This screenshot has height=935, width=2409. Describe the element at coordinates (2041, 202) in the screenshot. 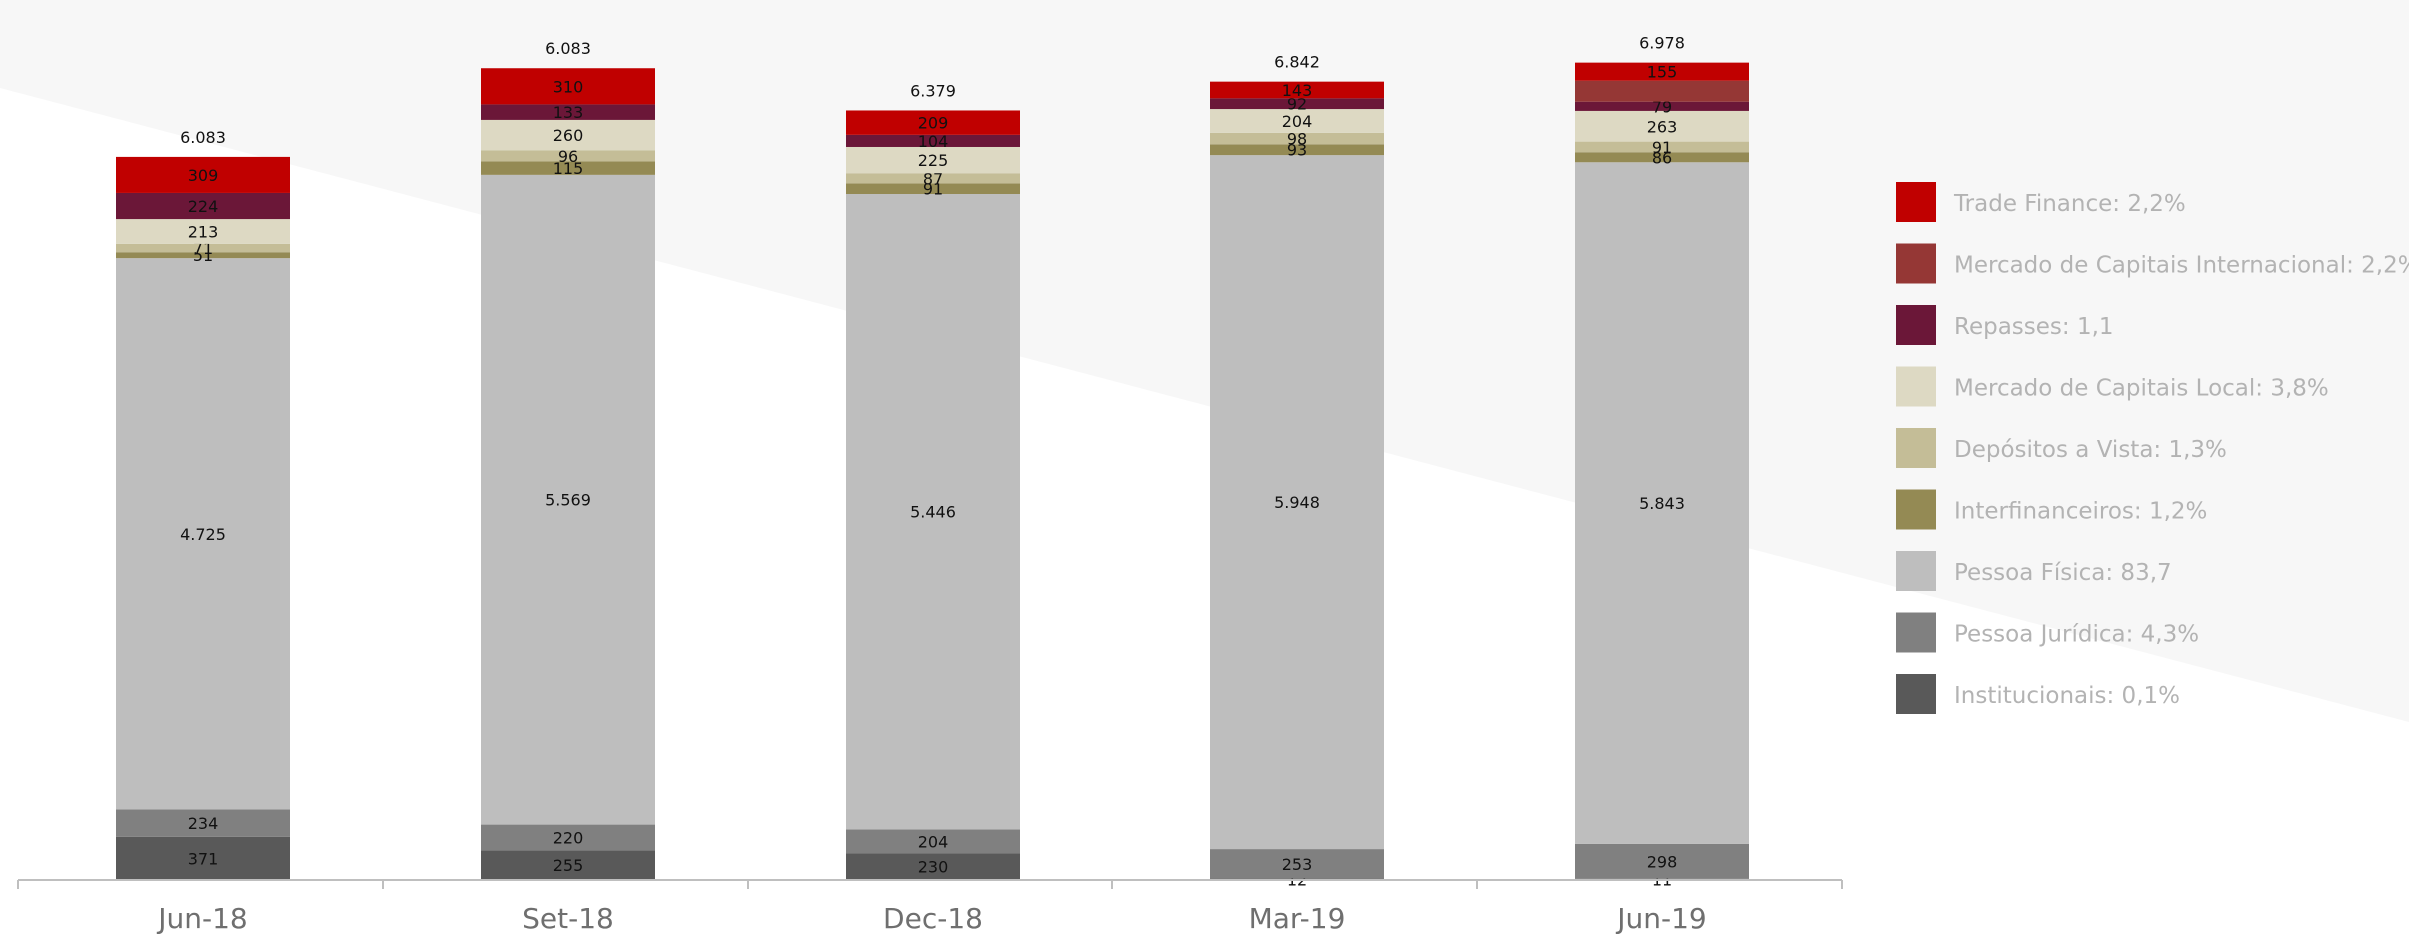

I see `legend-item-trade-finance: Trade Finance: 2,2%` at that location.